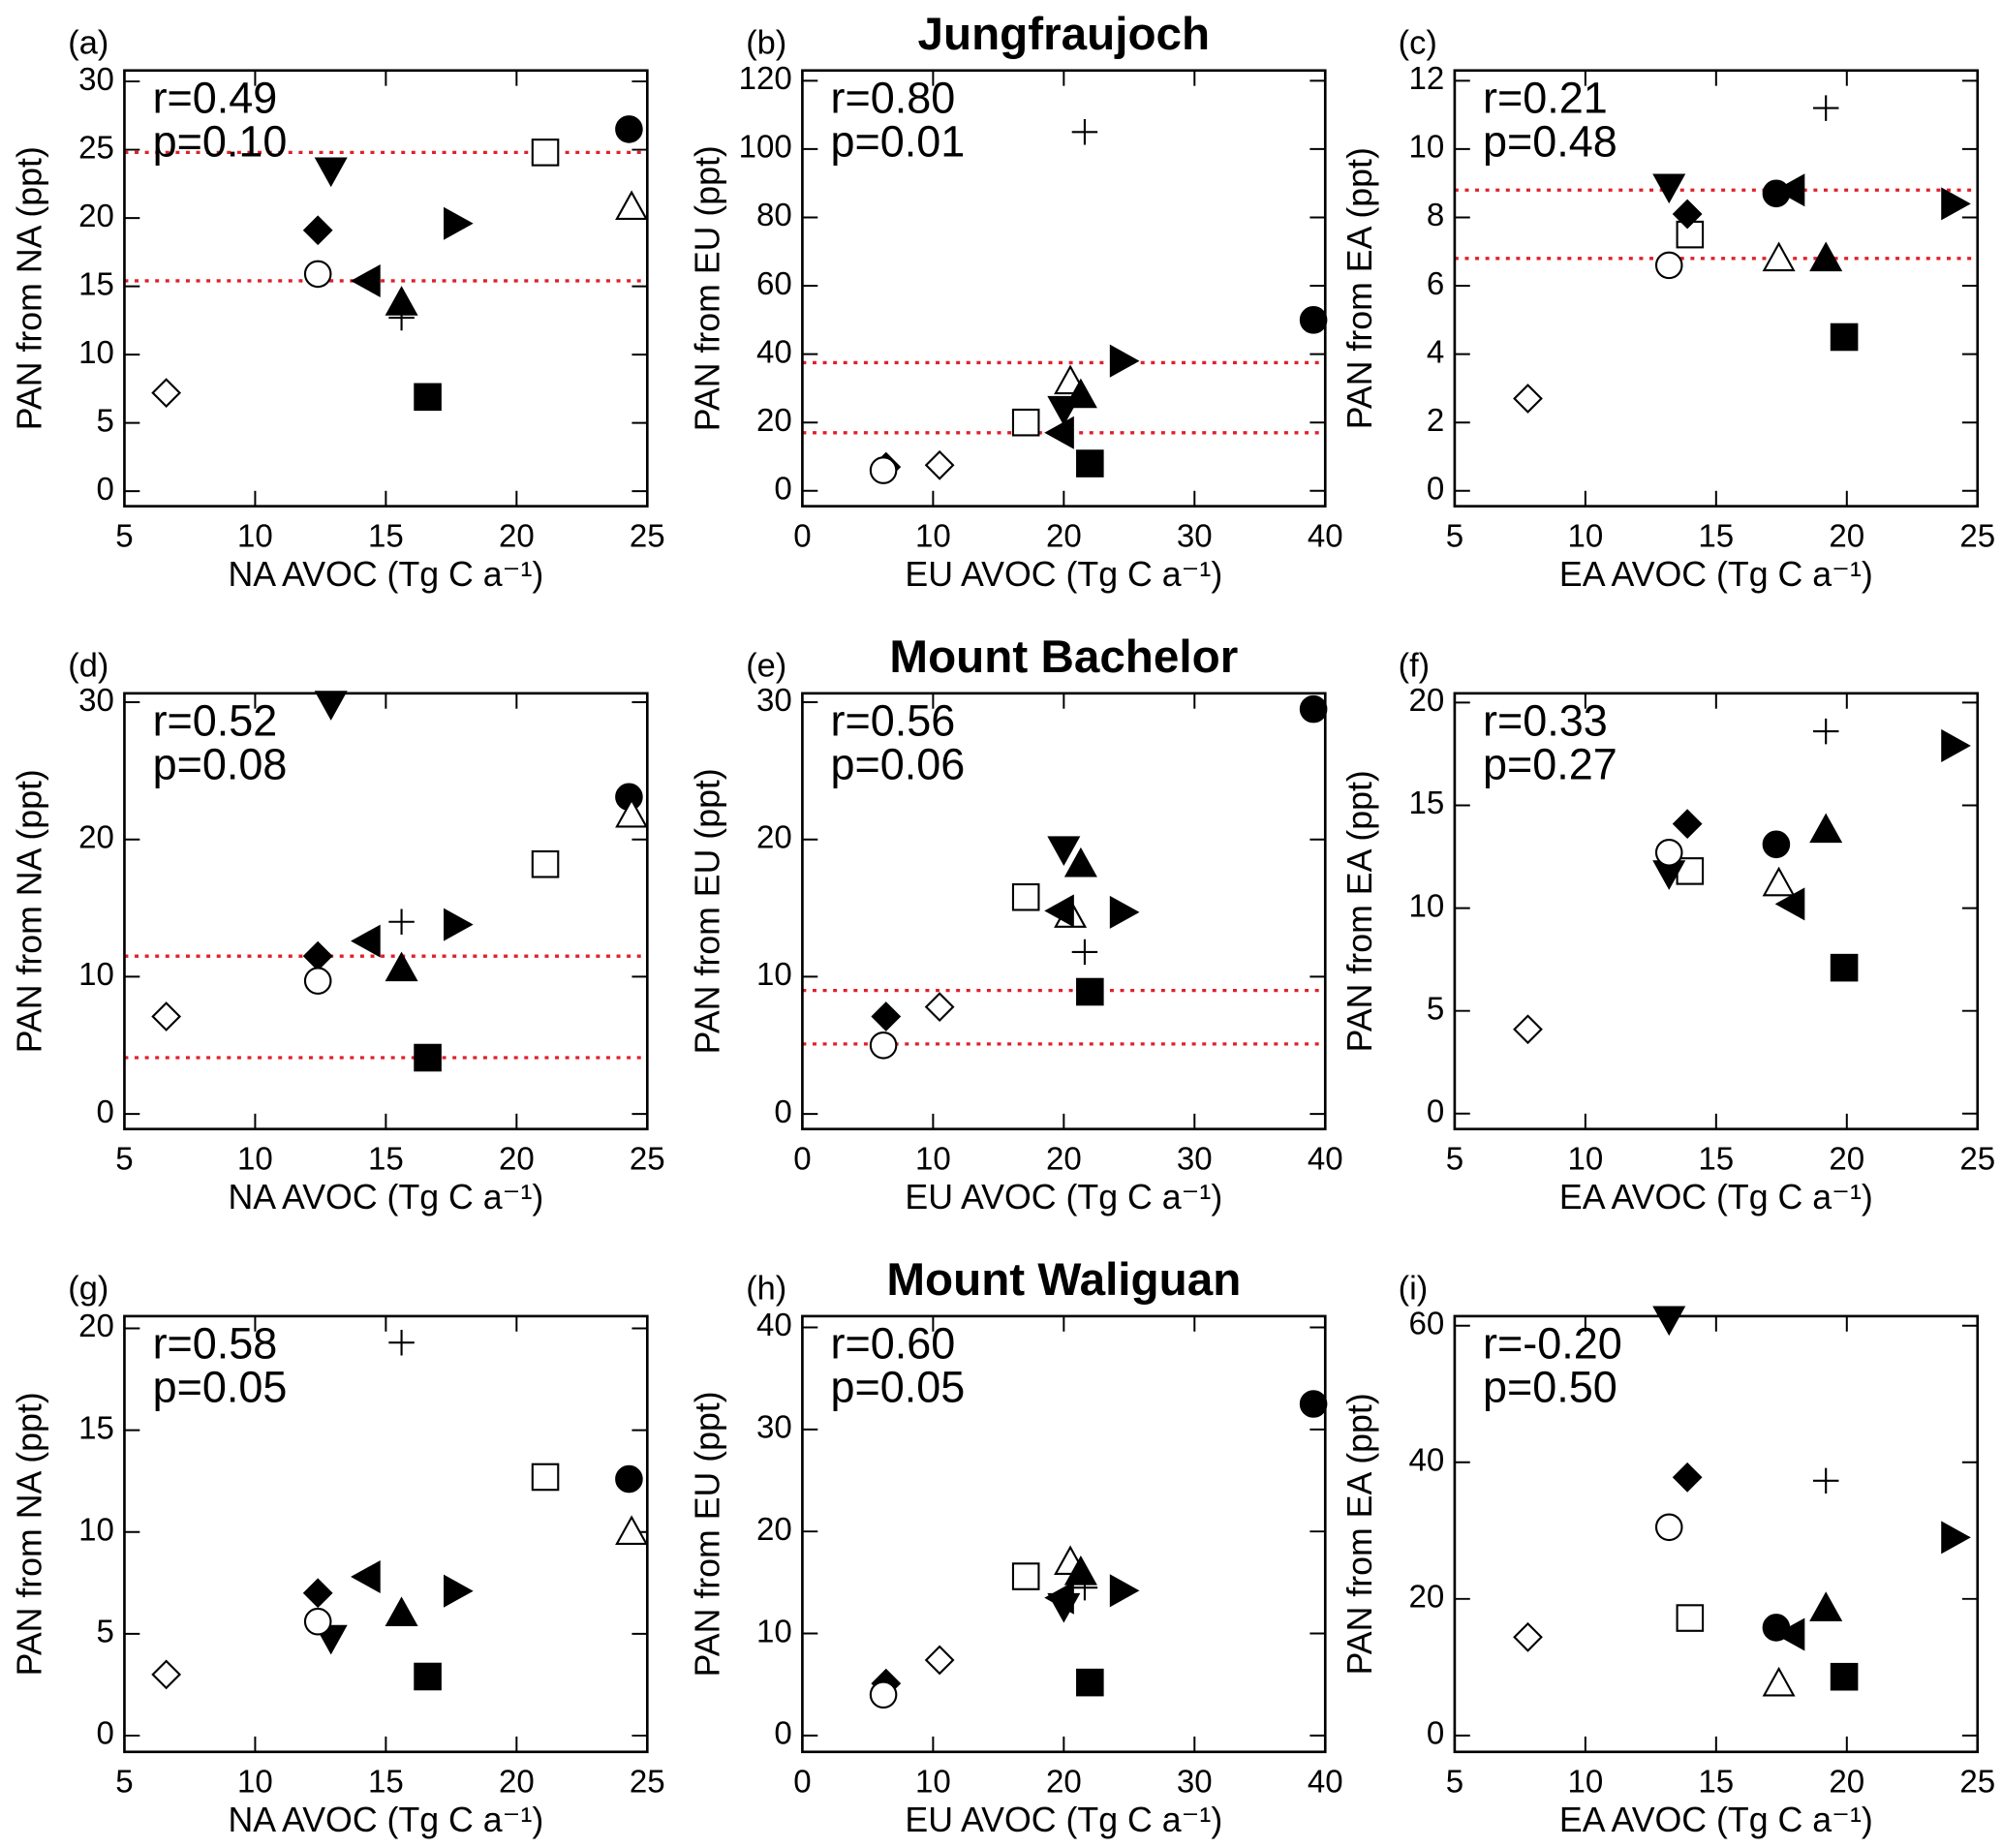  What do you see at coordinates (215, 97) in the screenshot?
I see `annotation: r=0.49` at bounding box center [215, 97].